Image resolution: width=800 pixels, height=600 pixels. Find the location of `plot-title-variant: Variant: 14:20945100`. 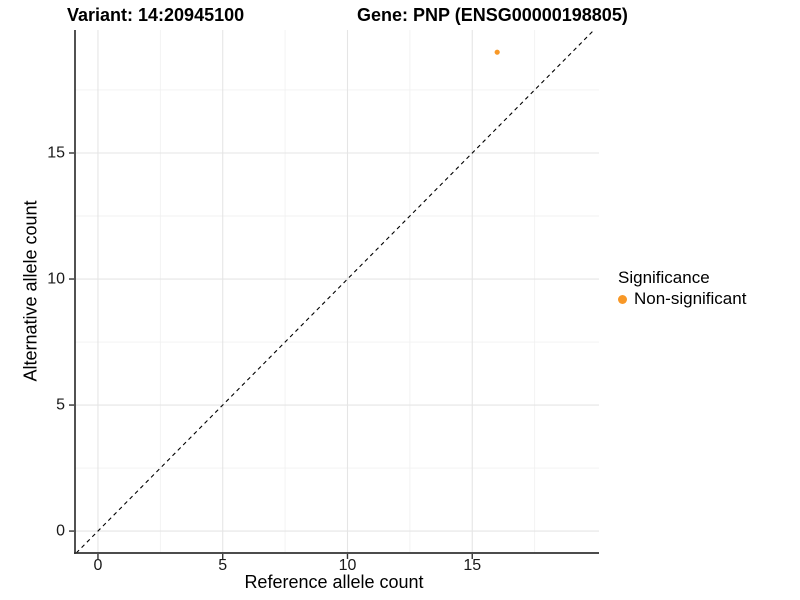

plot-title-variant: Variant: 14:20945100 is located at coordinates (156, 15).